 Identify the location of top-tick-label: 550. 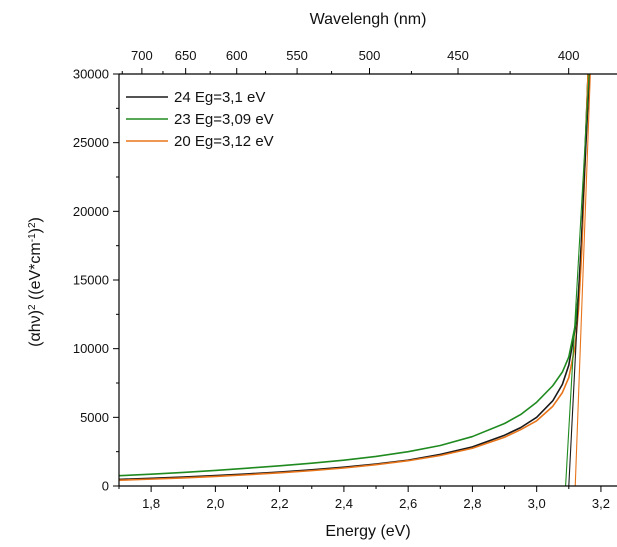
(297, 55).